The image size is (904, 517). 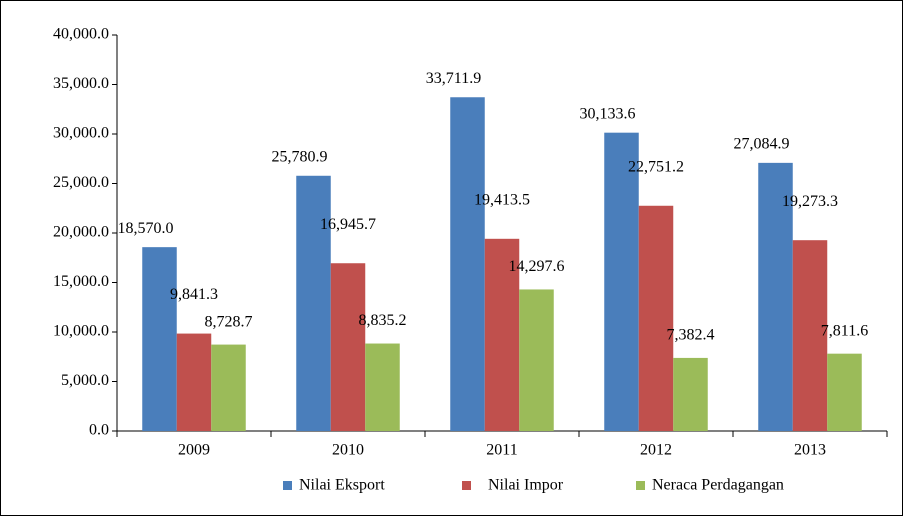 I want to click on data-label: 14,297.6, so click(x=537, y=266).